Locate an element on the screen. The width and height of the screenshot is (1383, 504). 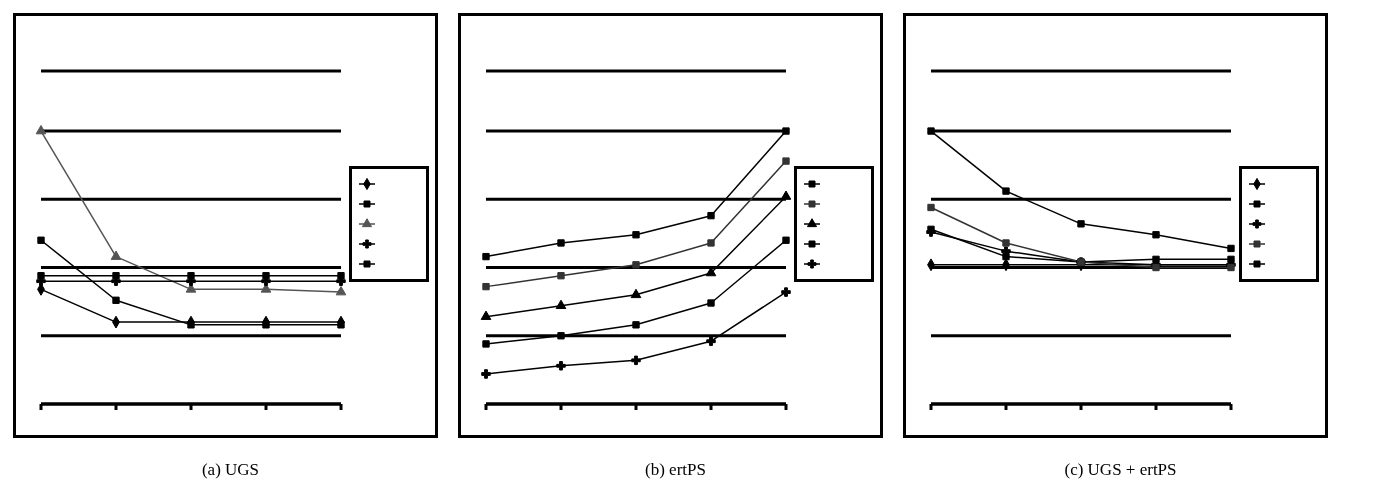
text: (c) UGS + ertPS is located at coordinates (1120, 470).